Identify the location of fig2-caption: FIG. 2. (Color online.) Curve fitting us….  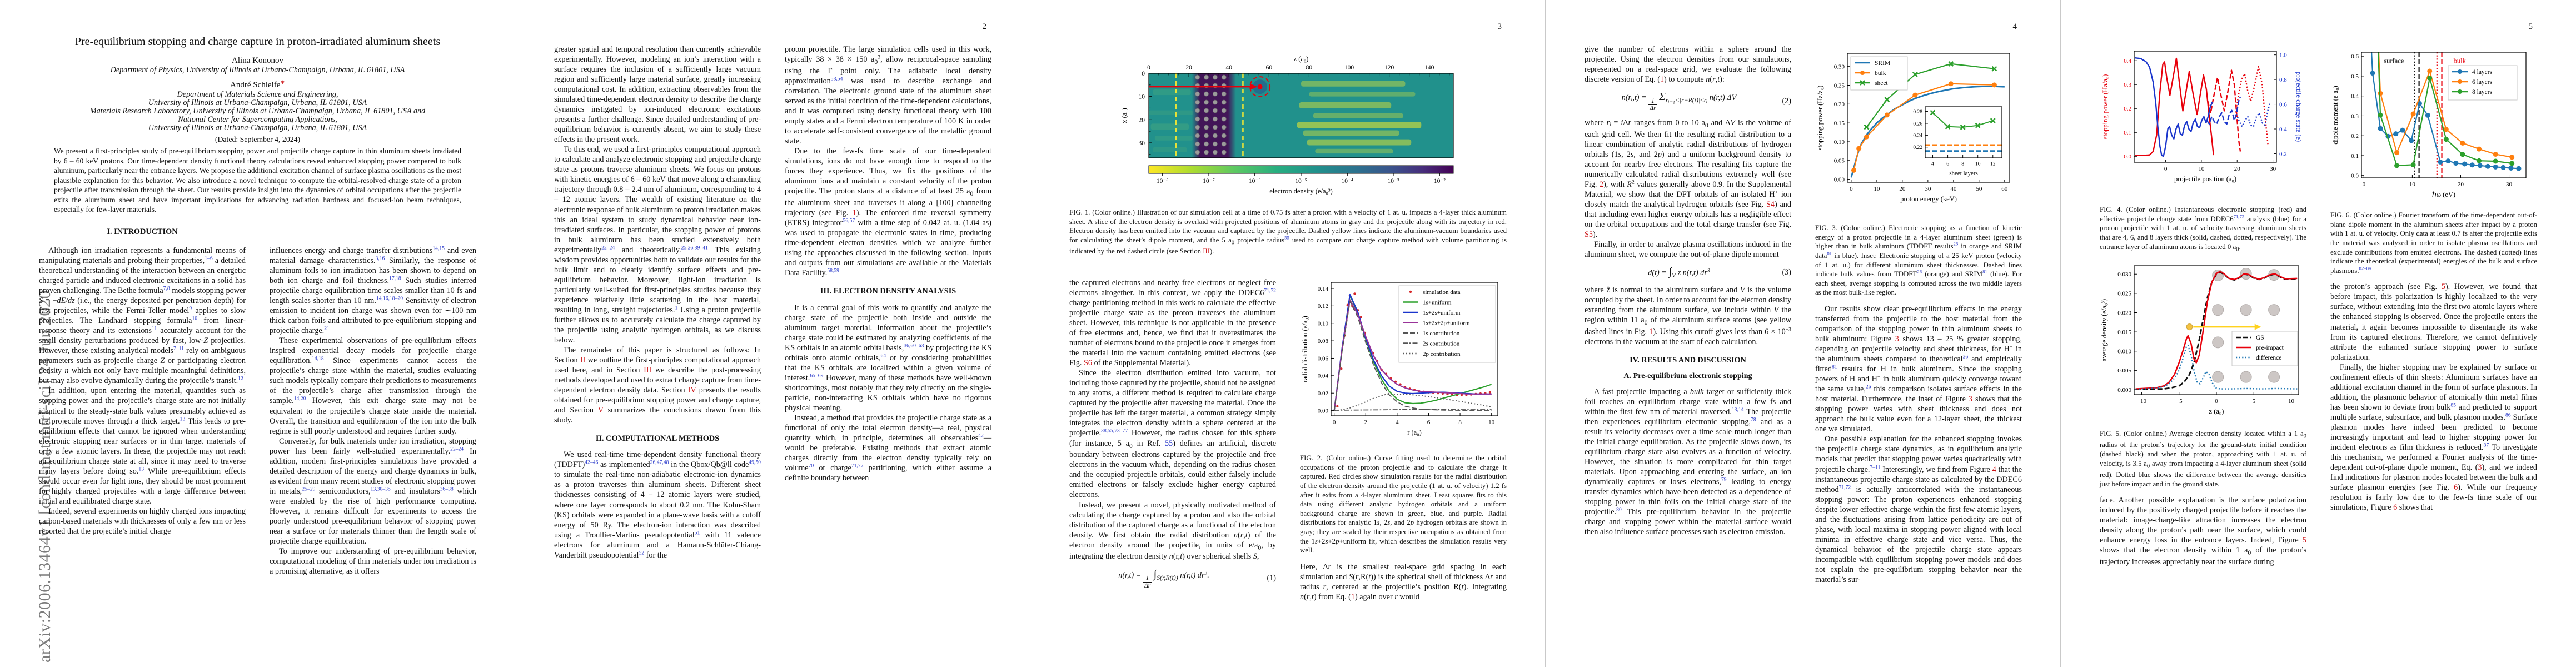
(1403, 504).